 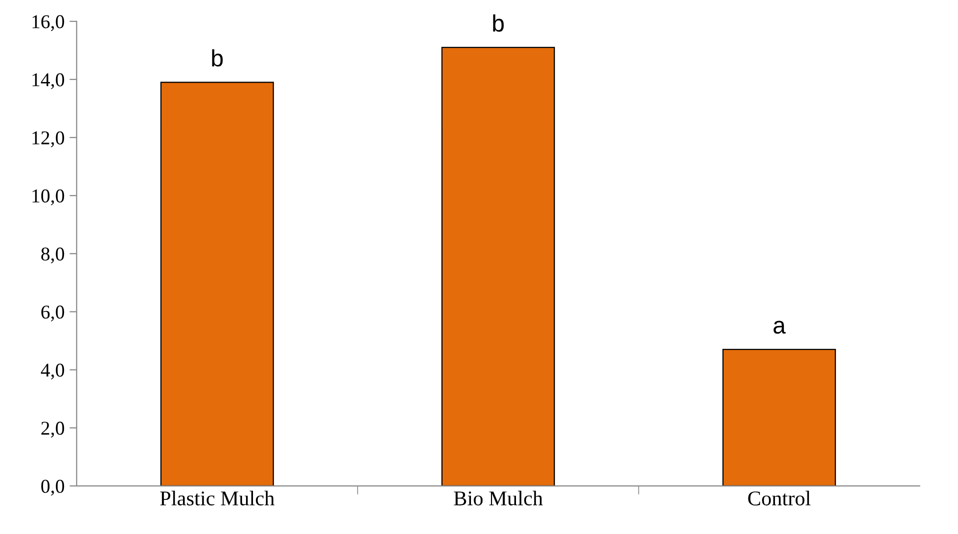 I want to click on y-tick-label: 14,0, so click(x=48, y=81).